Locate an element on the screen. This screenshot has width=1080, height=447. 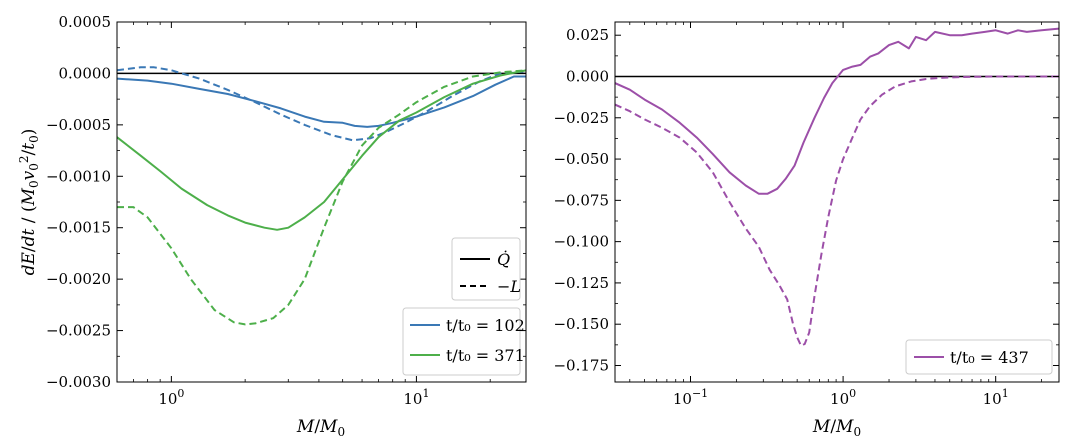
style-legend-label-solid: Q̇ is located at coordinates (503, 259).